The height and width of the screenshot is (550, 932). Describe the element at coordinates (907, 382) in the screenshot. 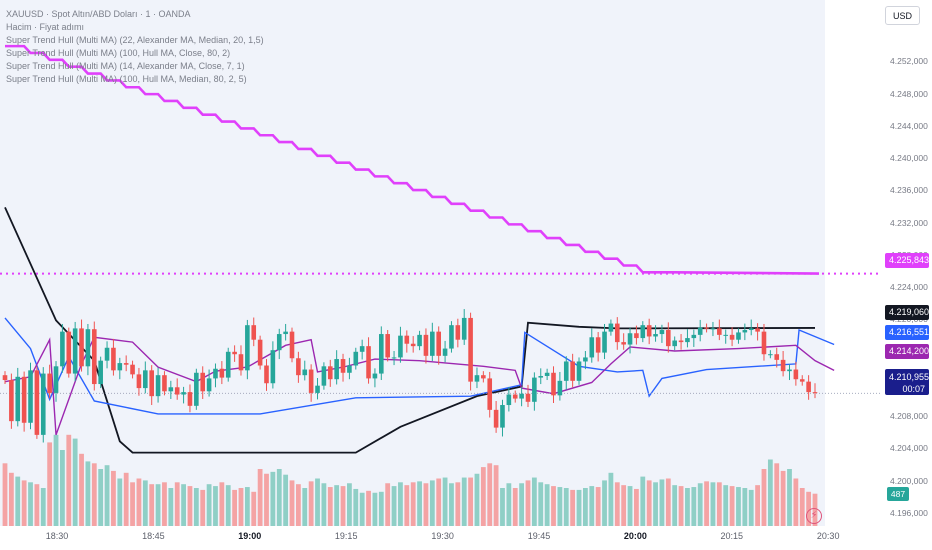

I see `current-price-tag: 4.210,955 00:07` at that location.